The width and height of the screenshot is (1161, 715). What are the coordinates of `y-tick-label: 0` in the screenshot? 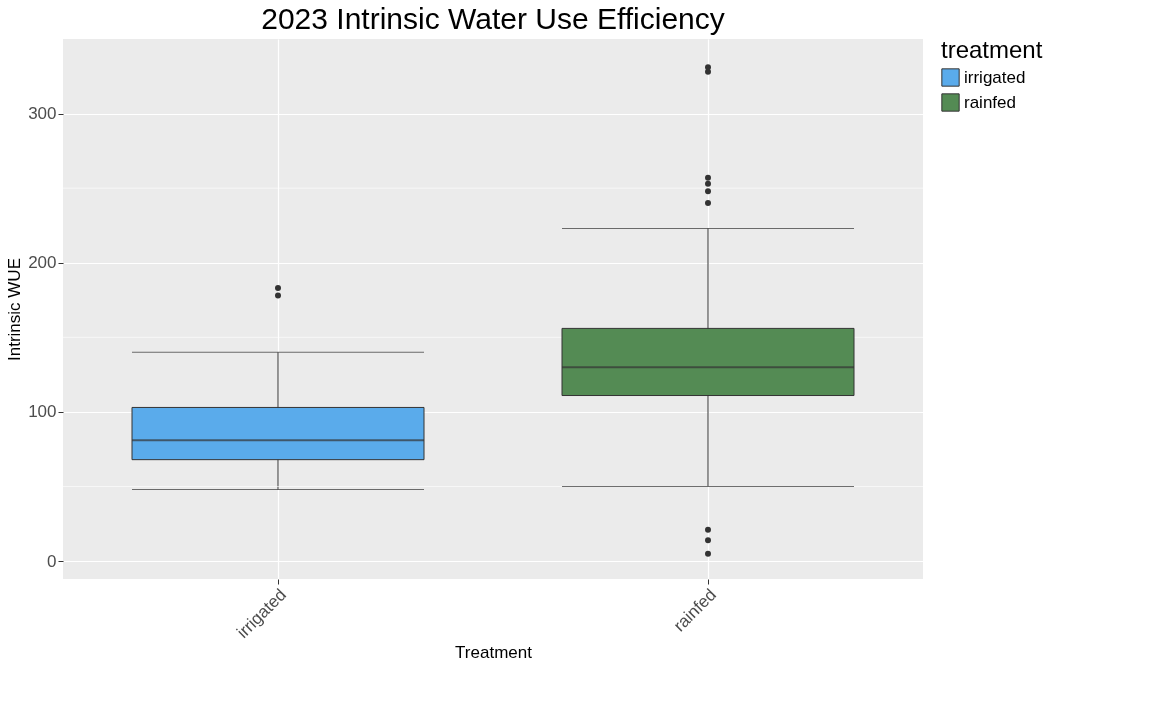 It's located at (52, 561).